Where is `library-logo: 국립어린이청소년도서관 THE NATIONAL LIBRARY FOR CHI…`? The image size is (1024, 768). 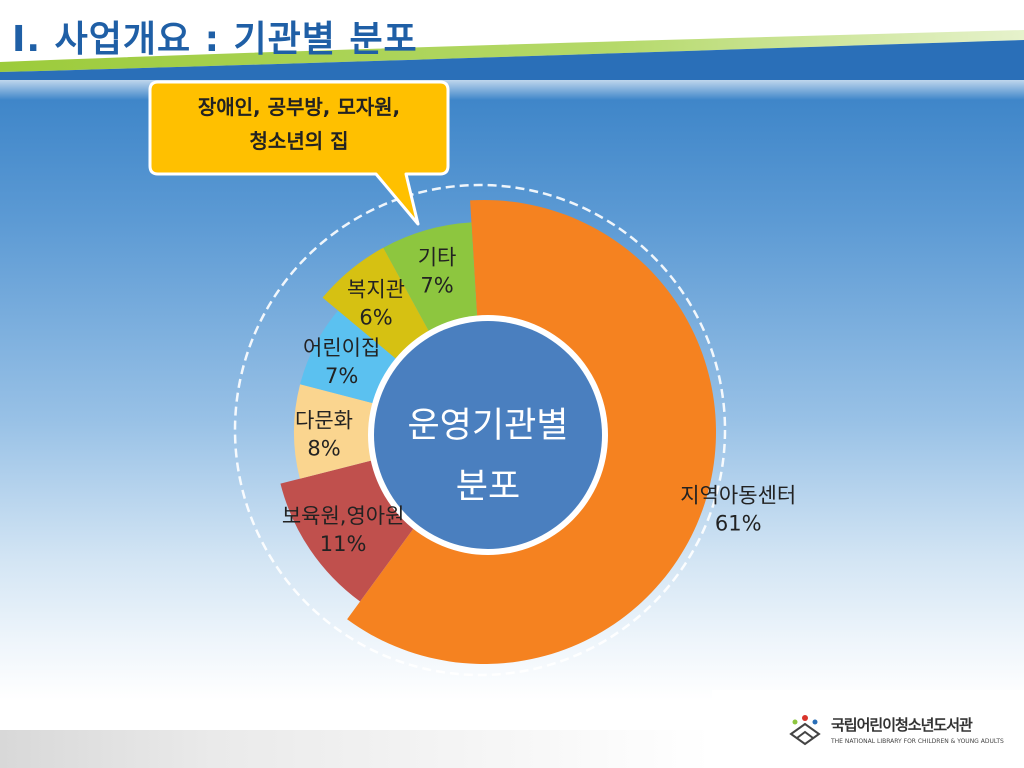
library-logo: 국립어린이청소년도서관 THE NATIONAL LIBRARY FOR CHI… is located at coordinates (894, 733).